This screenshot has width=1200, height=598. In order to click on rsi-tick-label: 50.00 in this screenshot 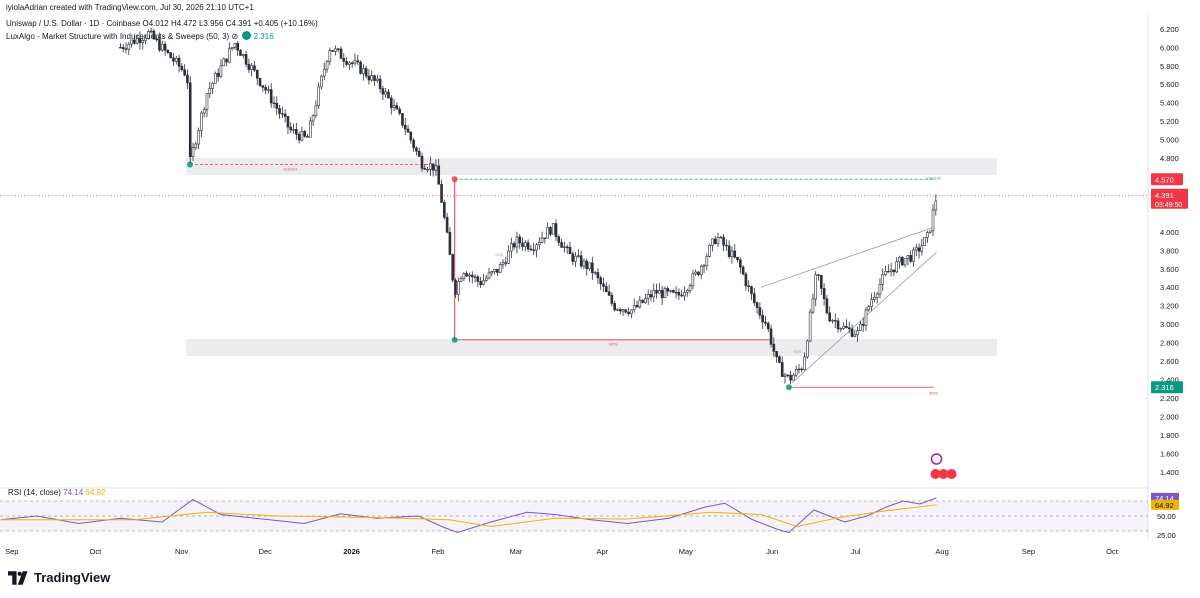, I will do `click(1166, 516)`.